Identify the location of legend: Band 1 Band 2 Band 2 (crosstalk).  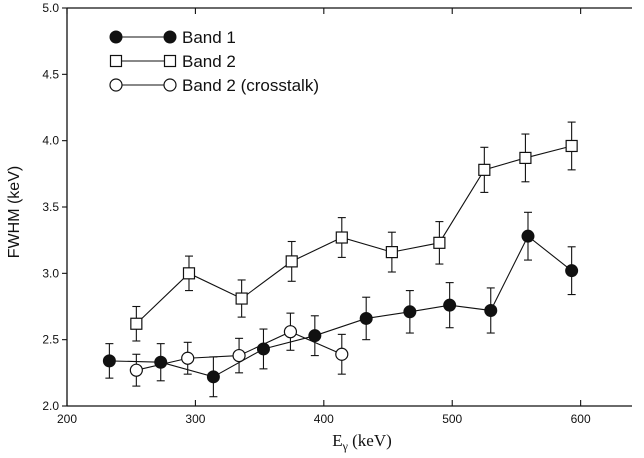
(214, 61).